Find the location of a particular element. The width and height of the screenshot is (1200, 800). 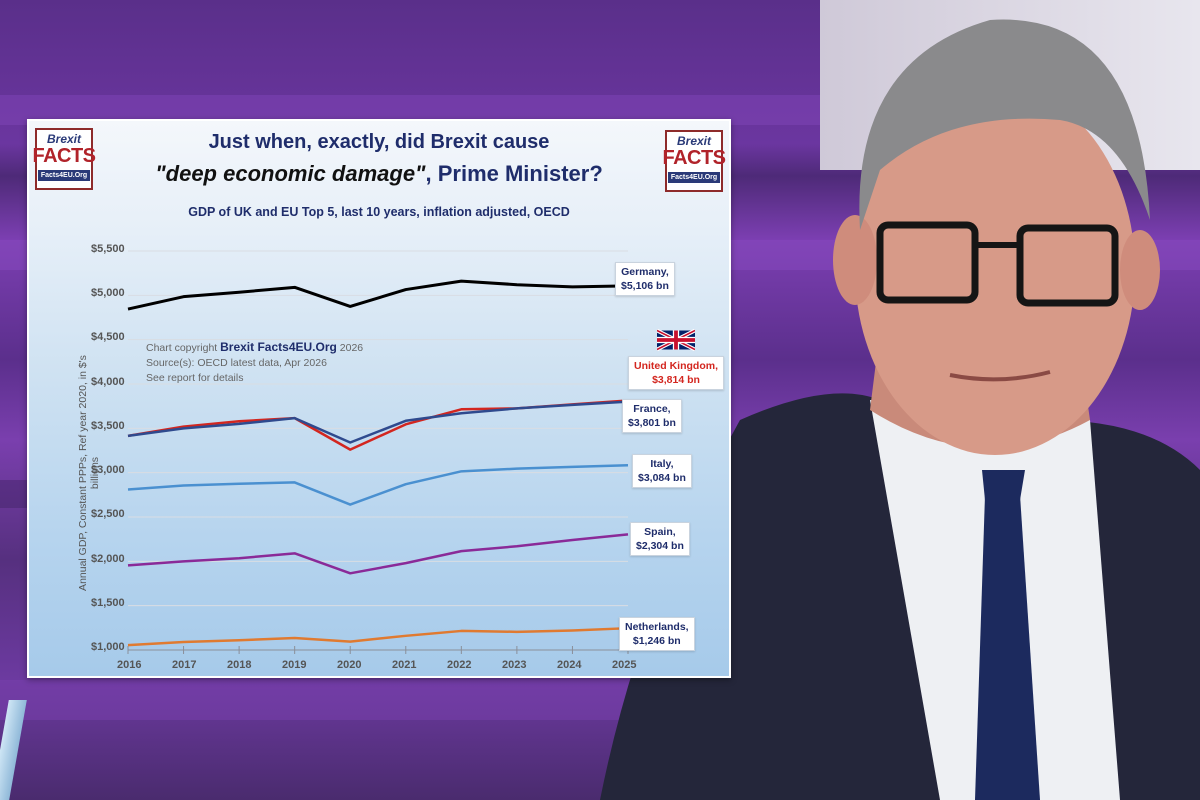

x-tick: 2016 is located at coordinates (129, 665).